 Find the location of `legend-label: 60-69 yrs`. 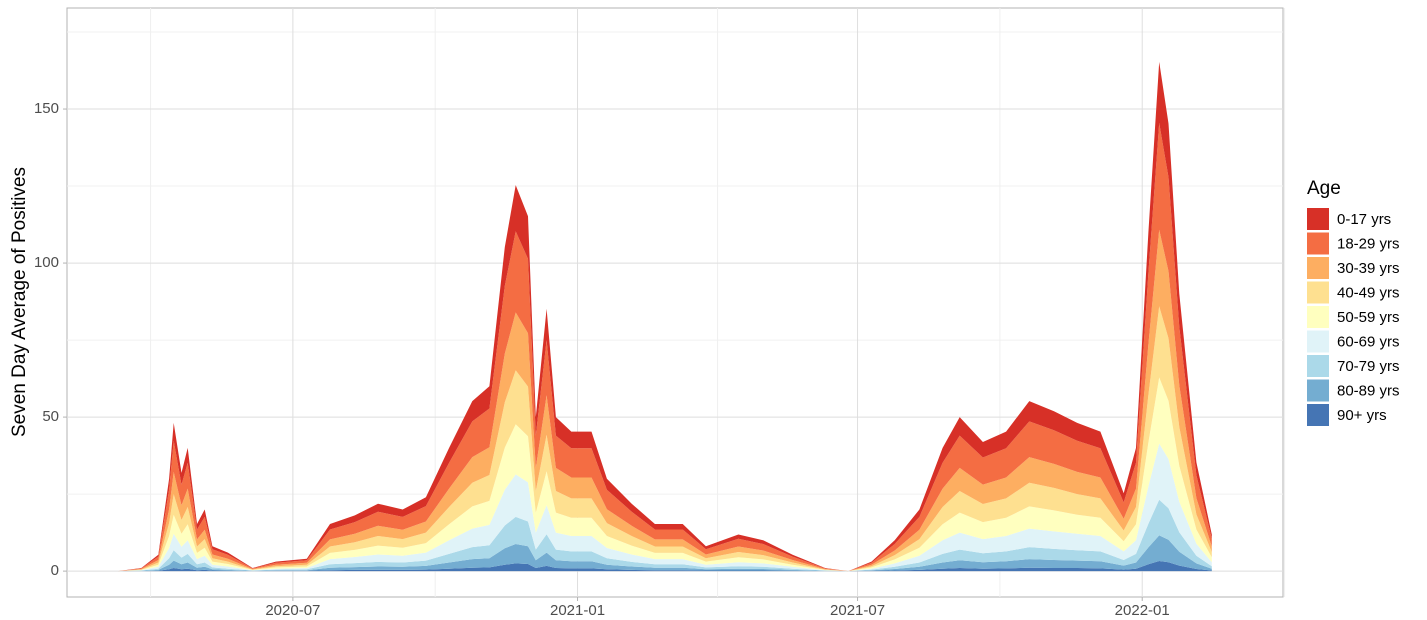

legend-label: 60-69 yrs is located at coordinates (1368, 341).